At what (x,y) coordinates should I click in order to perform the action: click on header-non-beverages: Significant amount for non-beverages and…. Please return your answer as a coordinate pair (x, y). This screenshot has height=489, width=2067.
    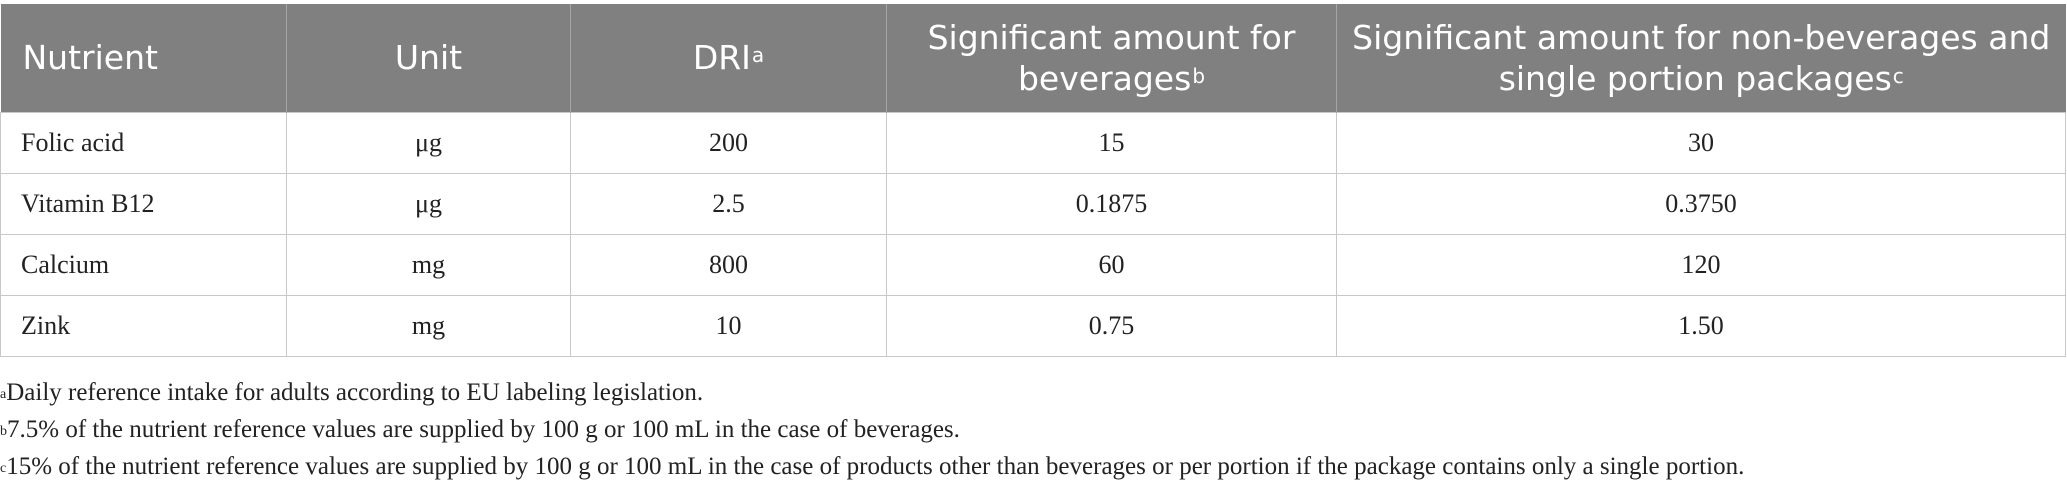
    Looking at the image, I should click on (1701, 58).